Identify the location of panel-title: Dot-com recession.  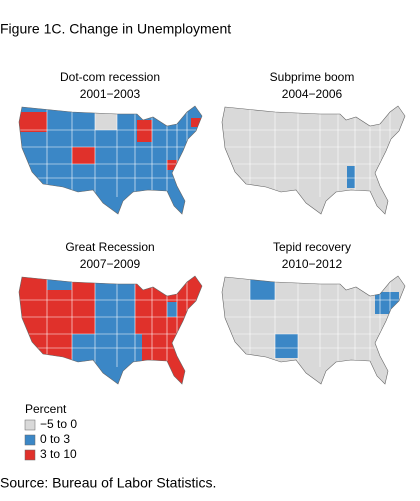
(110, 77).